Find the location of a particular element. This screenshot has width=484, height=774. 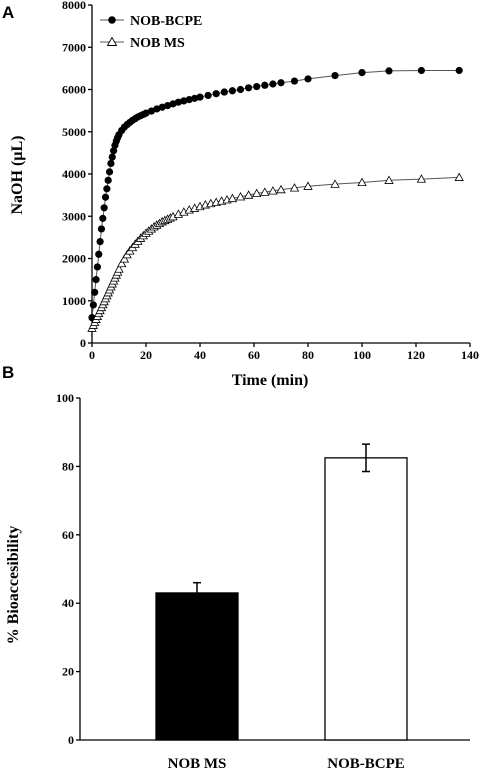

panel-b-y-tick-label: 40 is located at coordinates (68, 603).